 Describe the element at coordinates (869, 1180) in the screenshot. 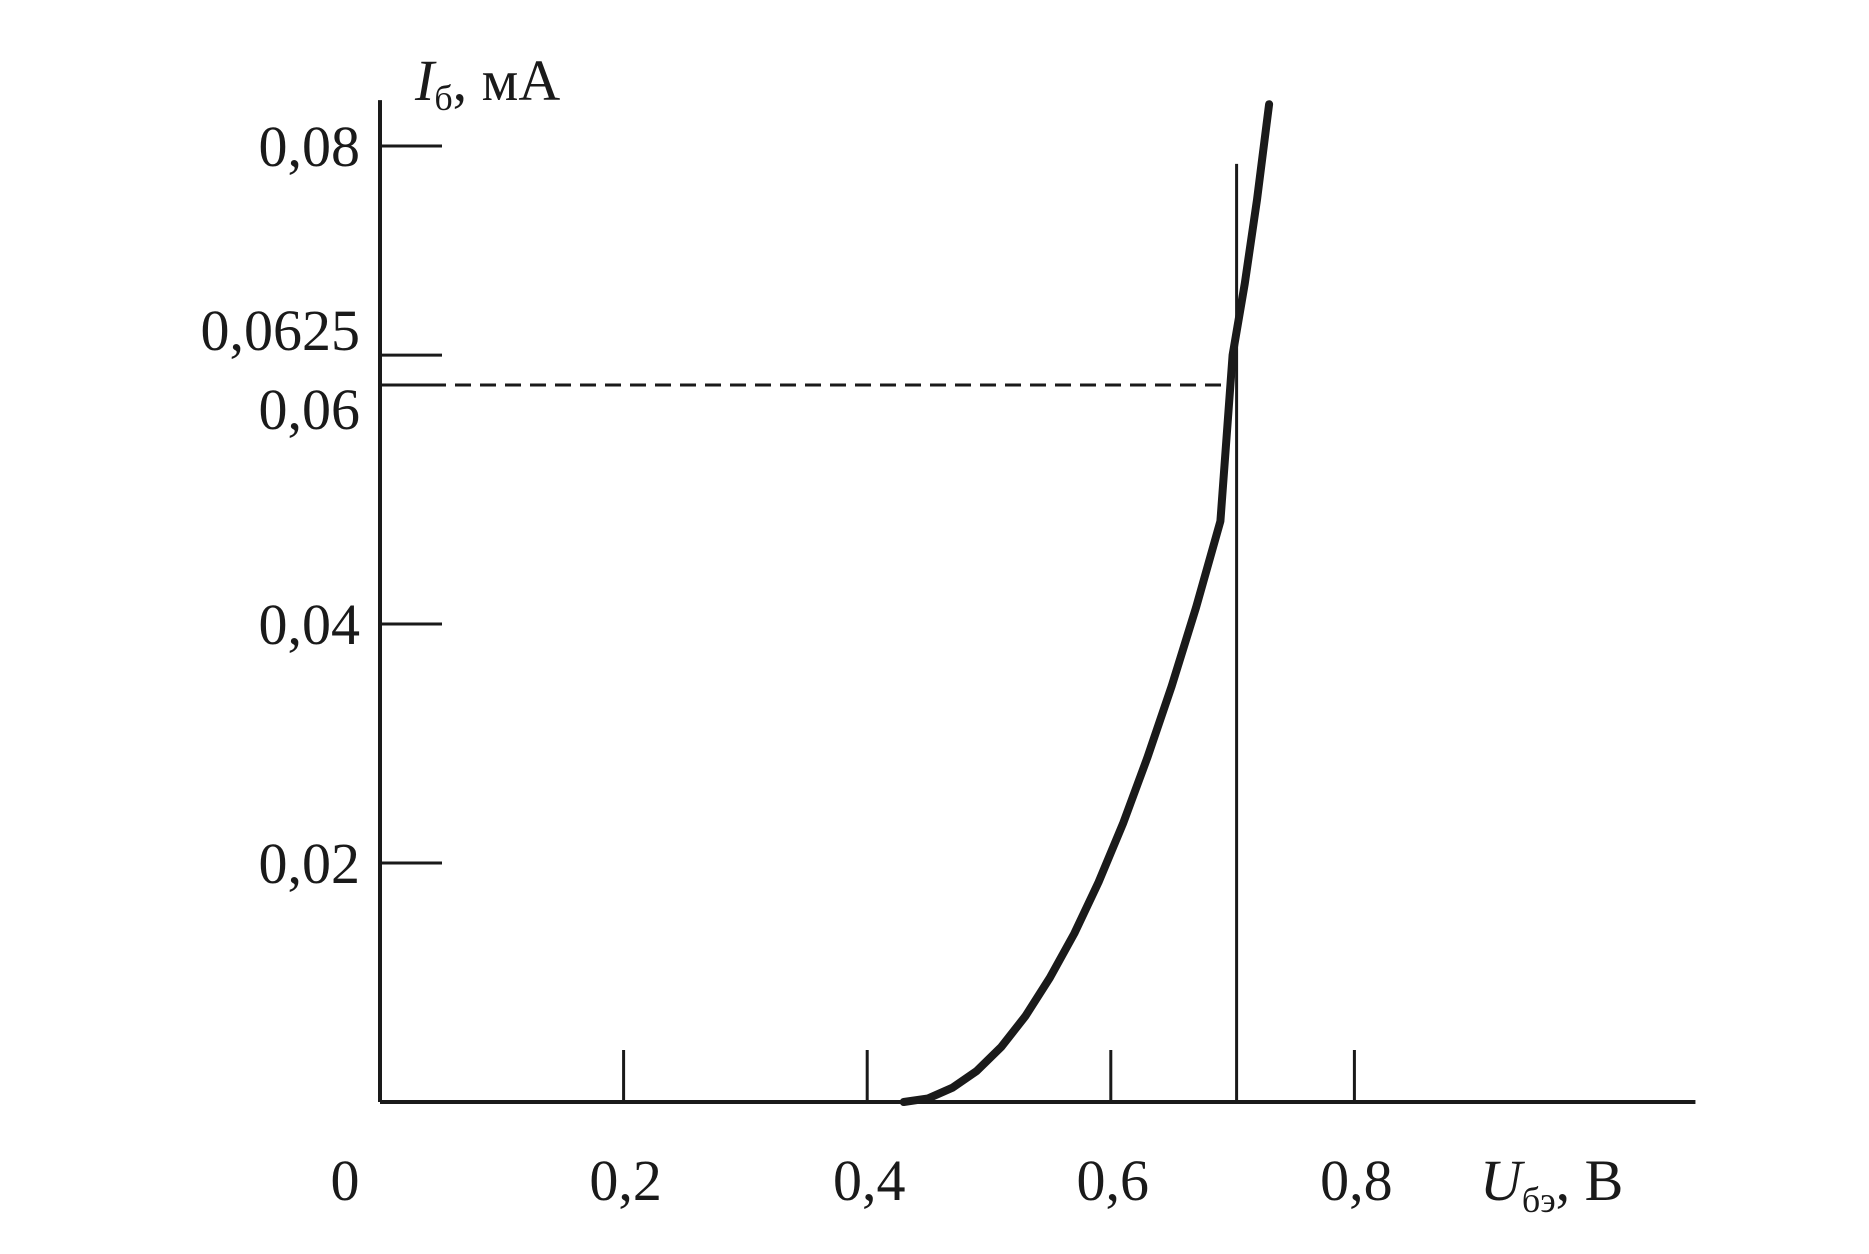

I see `x-tick-label: 0,4` at that location.